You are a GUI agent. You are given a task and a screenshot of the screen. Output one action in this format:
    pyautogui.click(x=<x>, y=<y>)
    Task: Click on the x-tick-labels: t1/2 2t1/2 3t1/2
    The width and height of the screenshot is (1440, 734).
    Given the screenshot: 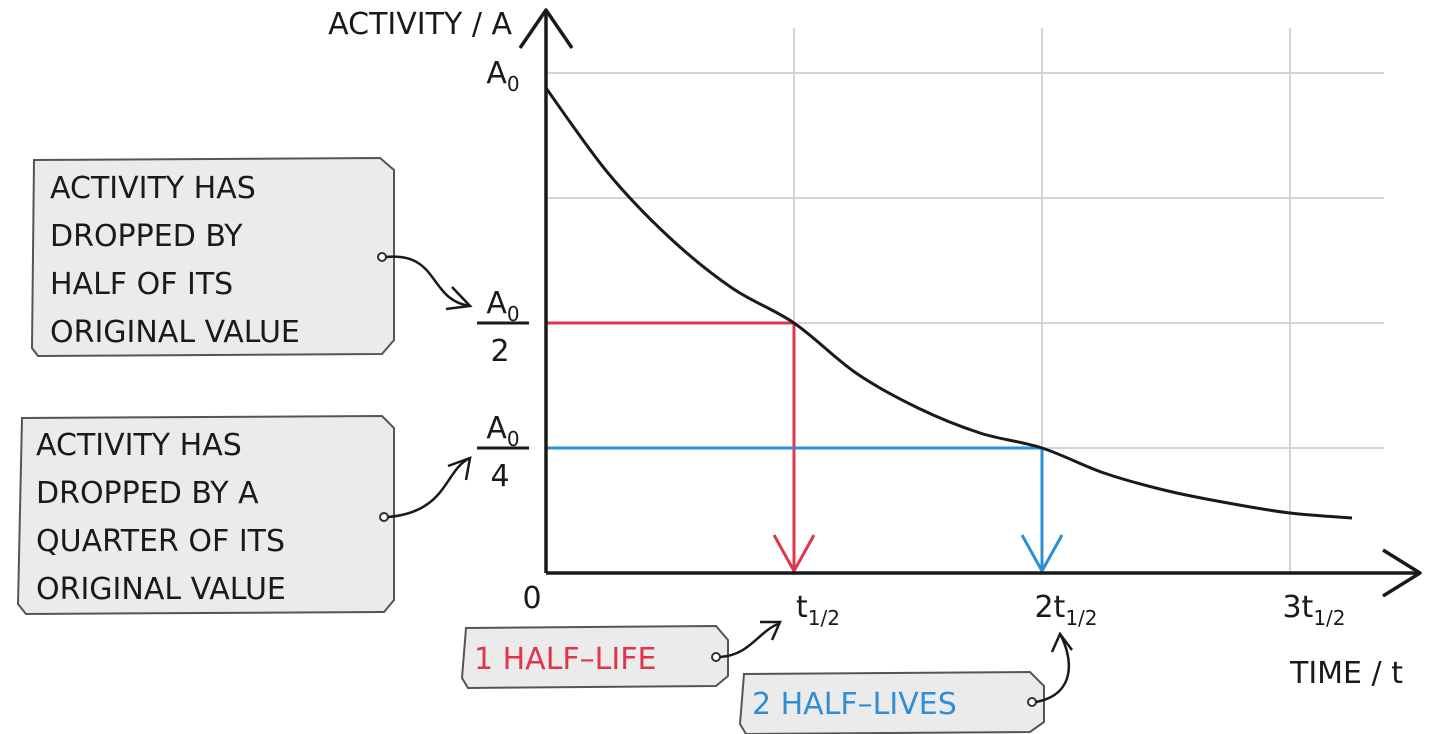 What is the action you would take?
    pyautogui.click(x=1071, y=610)
    